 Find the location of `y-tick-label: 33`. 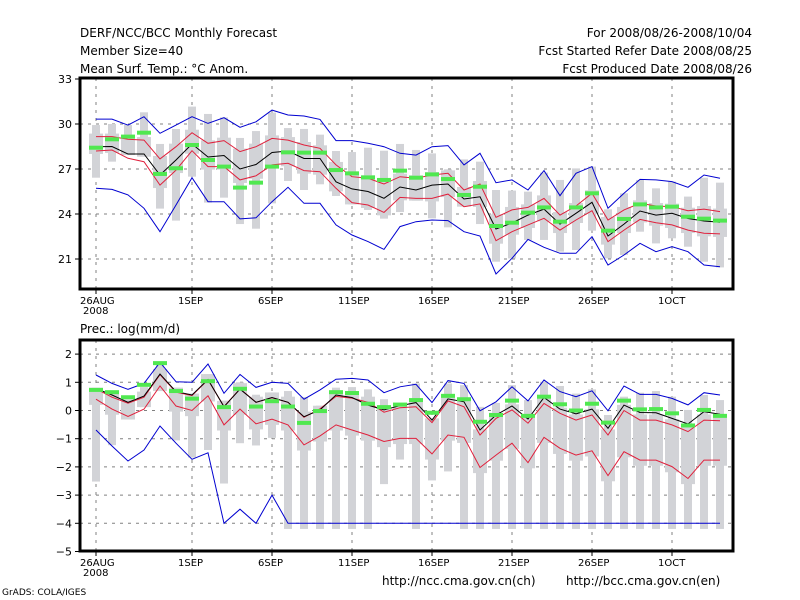

y-tick-label: 33 is located at coordinates (65, 79).